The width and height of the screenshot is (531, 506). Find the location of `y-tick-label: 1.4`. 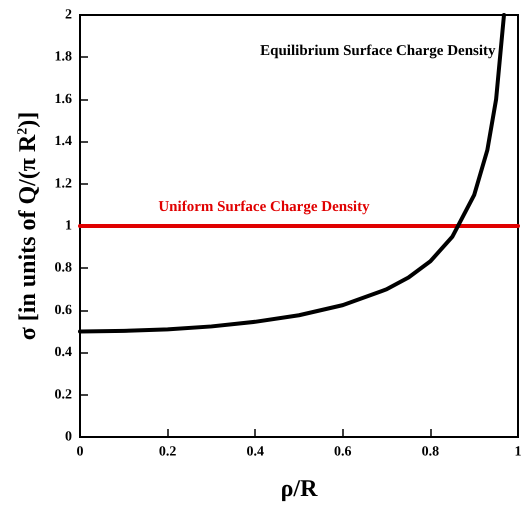

y-tick-label: 1.4 is located at coordinates (63, 142).